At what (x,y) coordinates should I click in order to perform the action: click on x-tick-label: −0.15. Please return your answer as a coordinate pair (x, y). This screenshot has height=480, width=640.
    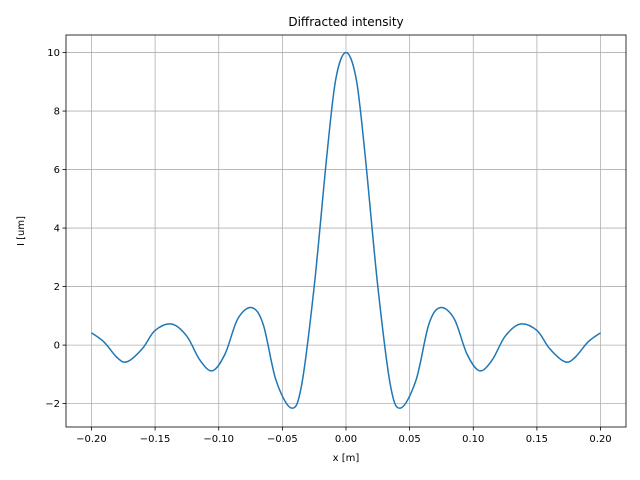
    Looking at the image, I should click on (155, 439).